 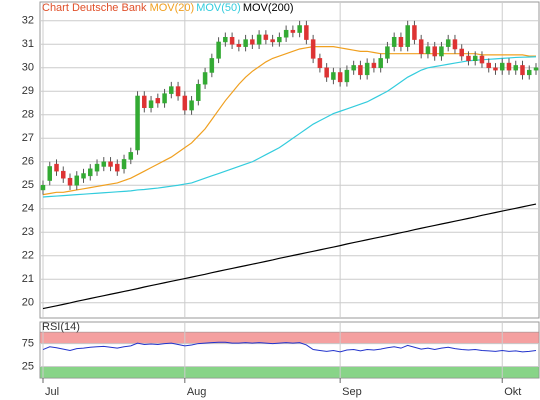 What do you see at coordinates (28, 303) in the screenshot?
I see `y-tick-label: 20` at bounding box center [28, 303].